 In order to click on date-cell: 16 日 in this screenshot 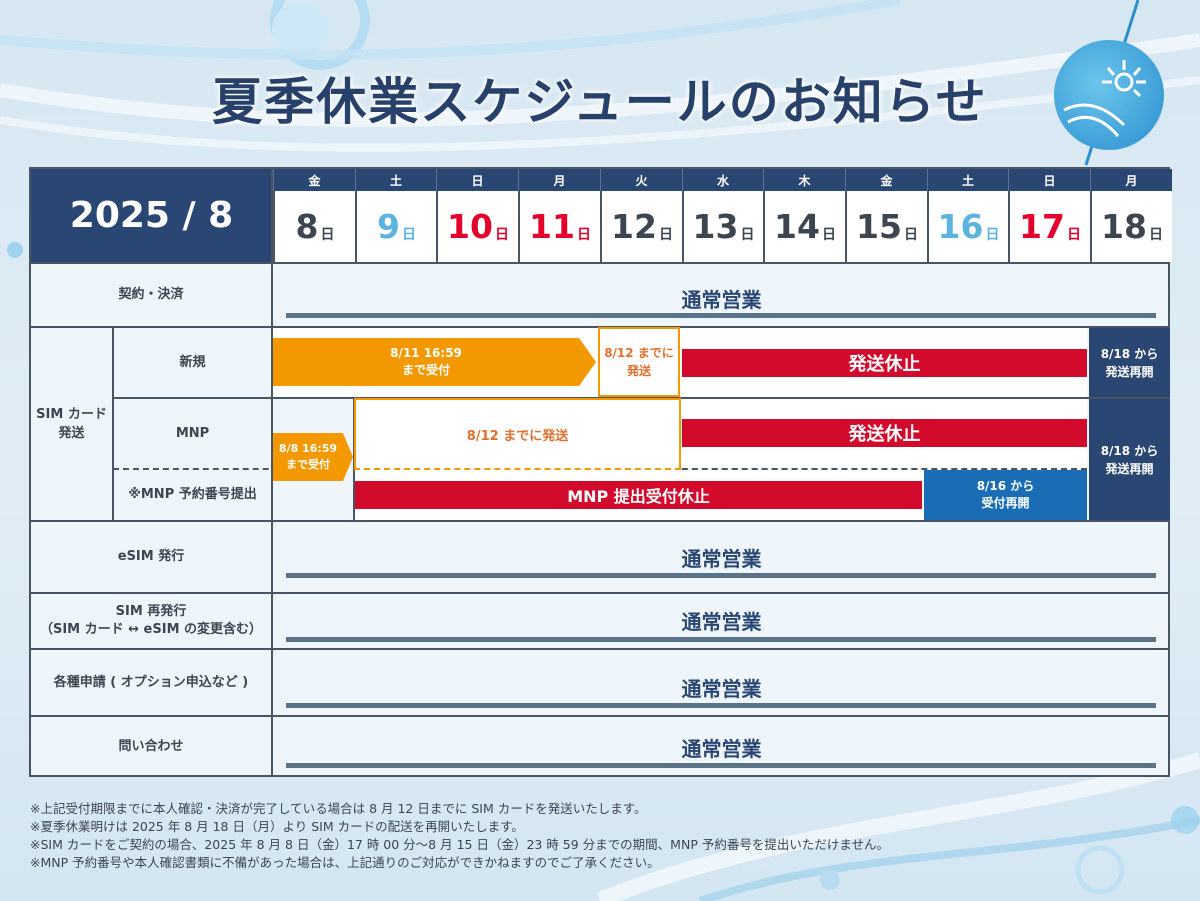, I will do `click(967, 226)`.